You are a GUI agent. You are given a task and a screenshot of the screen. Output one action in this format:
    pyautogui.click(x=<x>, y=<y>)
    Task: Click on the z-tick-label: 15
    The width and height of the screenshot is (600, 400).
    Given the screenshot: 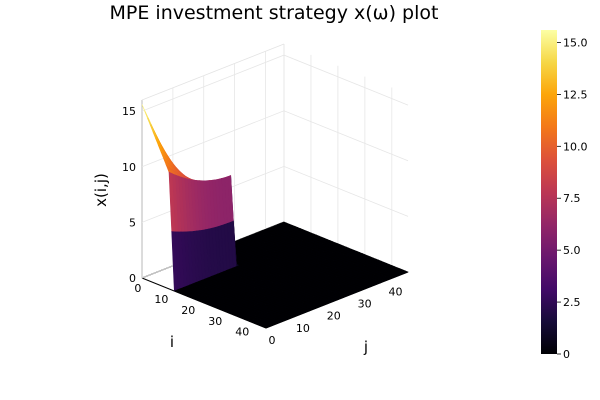 What is the action you would take?
    pyautogui.click(x=129, y=111)
    